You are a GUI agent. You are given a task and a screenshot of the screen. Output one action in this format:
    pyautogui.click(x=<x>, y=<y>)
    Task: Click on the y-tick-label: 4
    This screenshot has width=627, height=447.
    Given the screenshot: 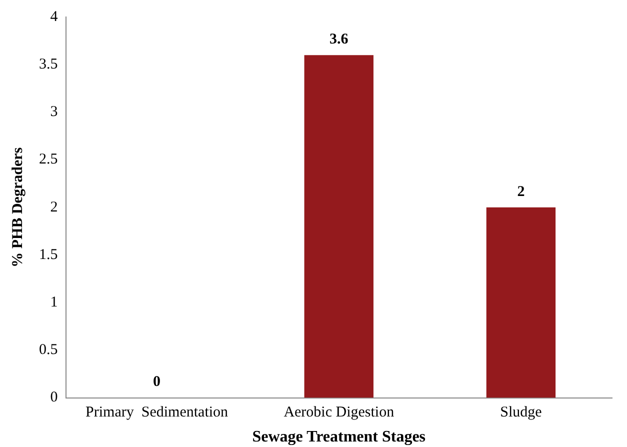 What is the action you would take?
    pyautogui.click(x=54, y=16)
    